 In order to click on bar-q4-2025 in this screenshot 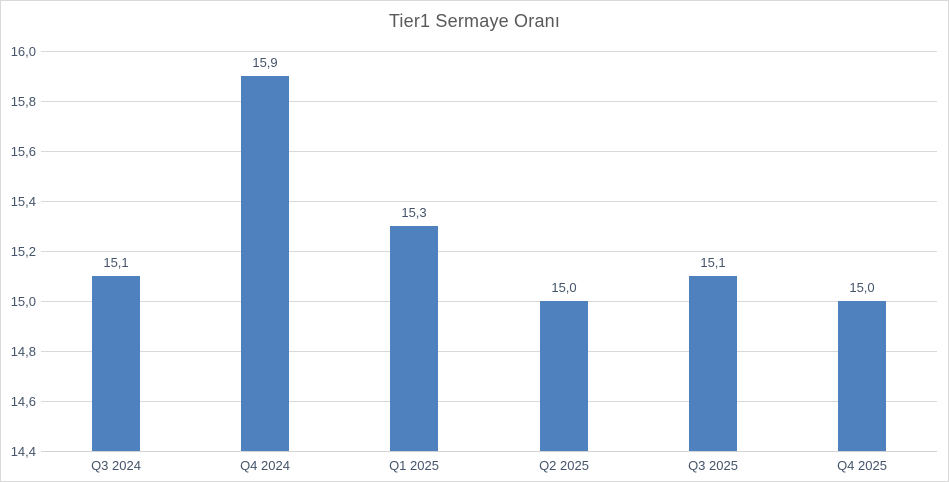, I will do `click(862, 376)`.